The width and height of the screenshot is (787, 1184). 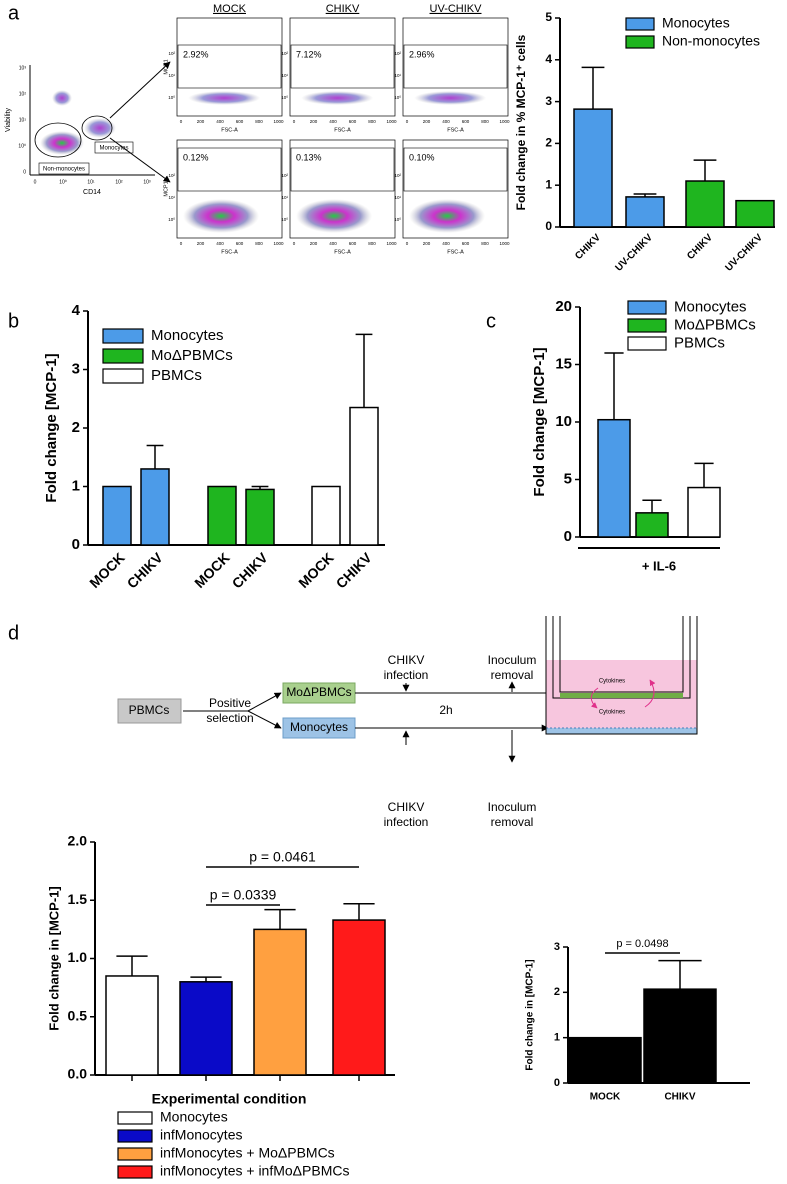 I want to click on diagram-label: 2h, so click(x=445, y=710).